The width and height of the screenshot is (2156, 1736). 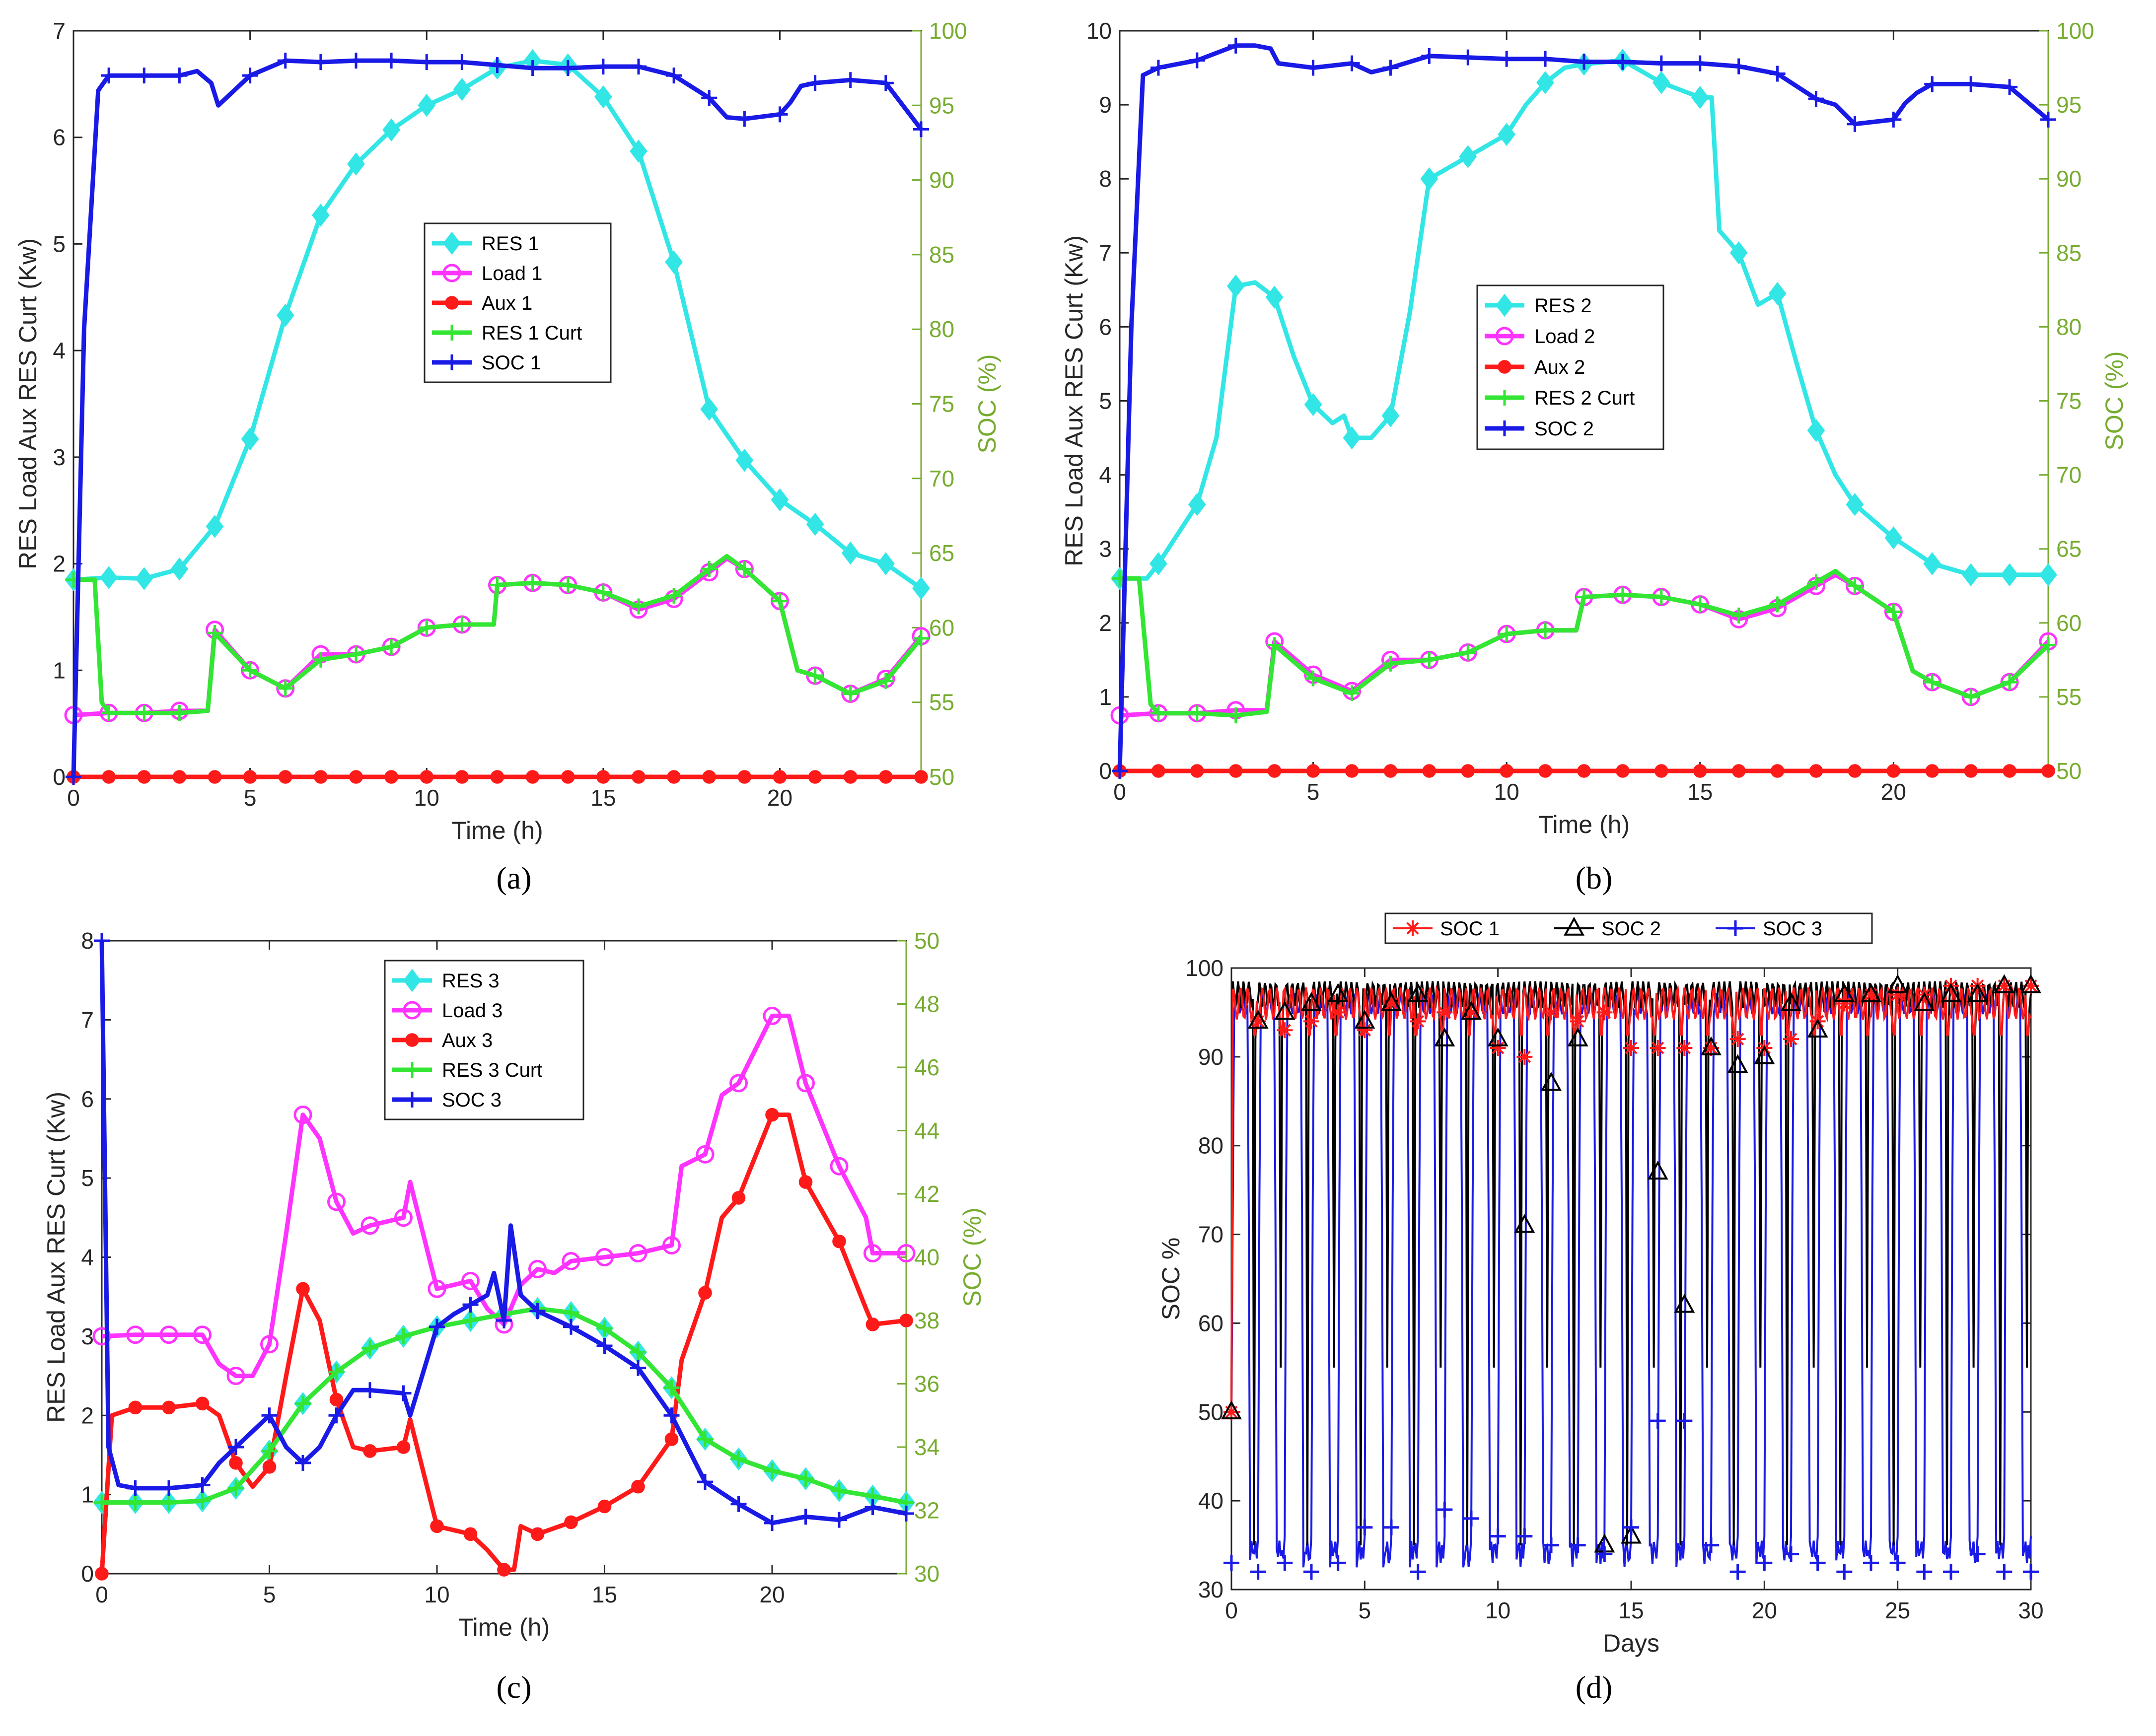 I want to click on x-tick-label: 0, so click(x=1119, y=792).